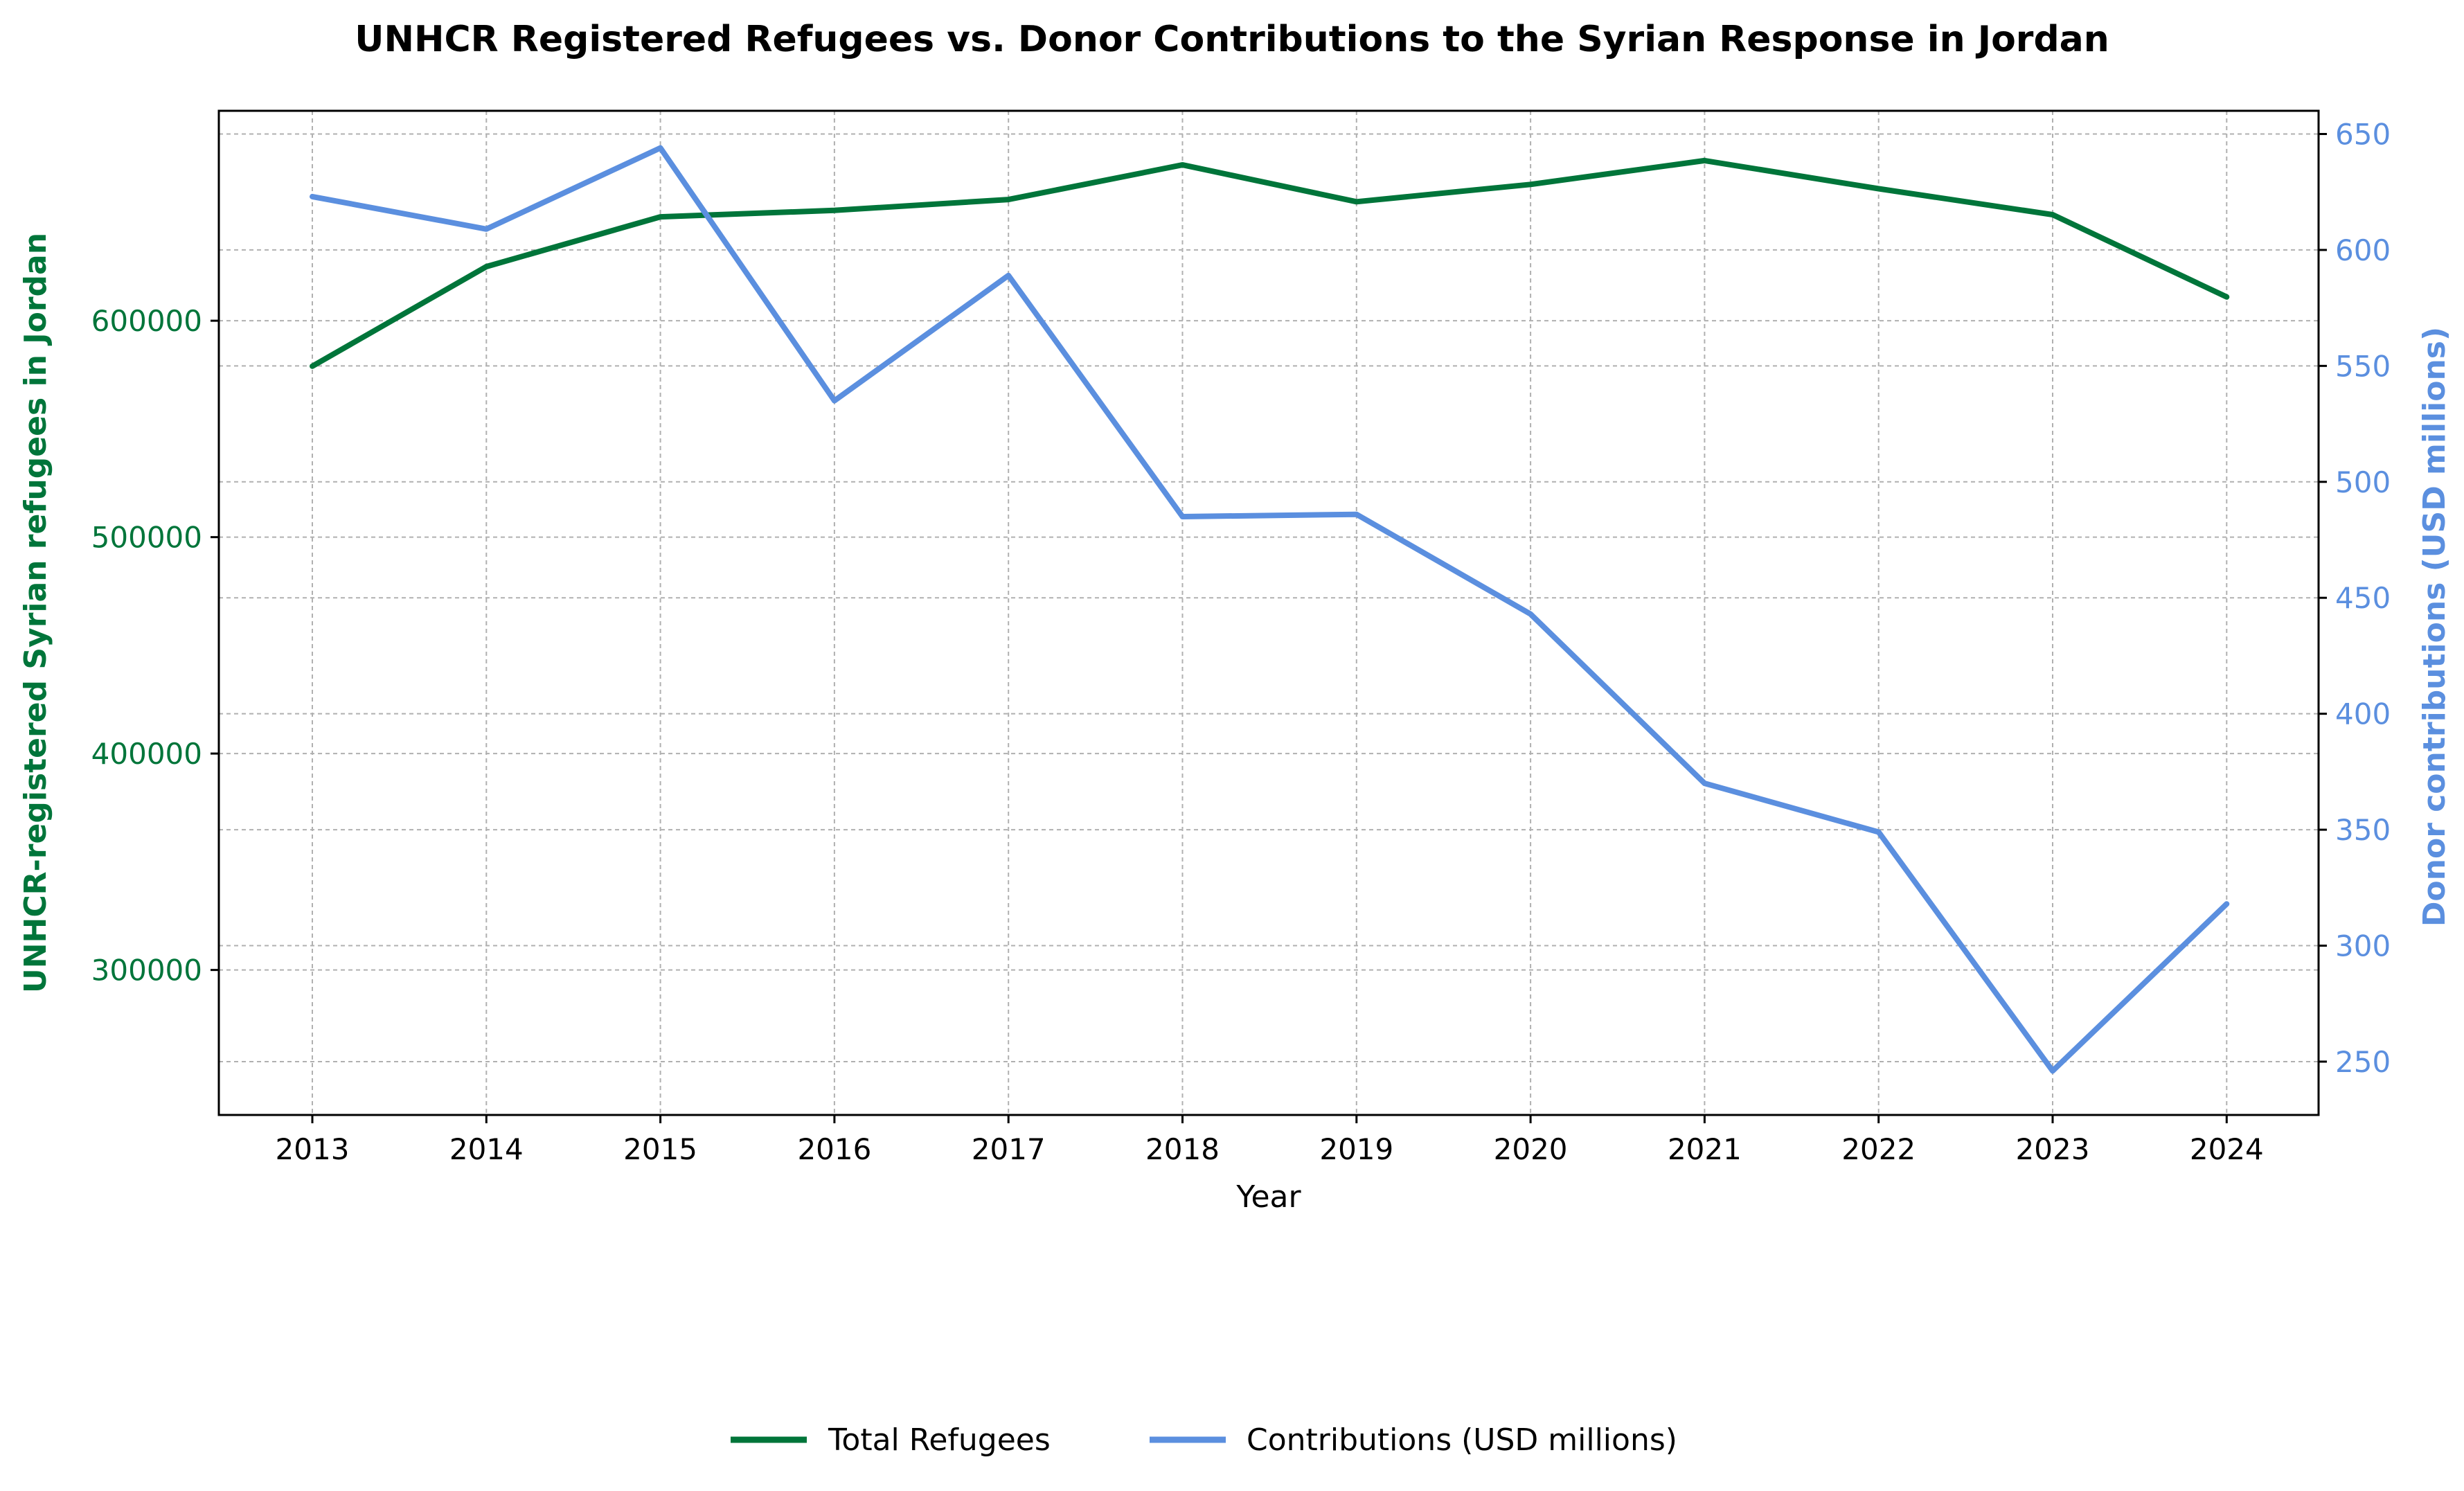 The height and width of the screenshot is (1491, 2464). What do you see at coordinates (2363, 598) in the screenshot?
I see `right-tick-label: 450` at bounding box center [2363, 598].